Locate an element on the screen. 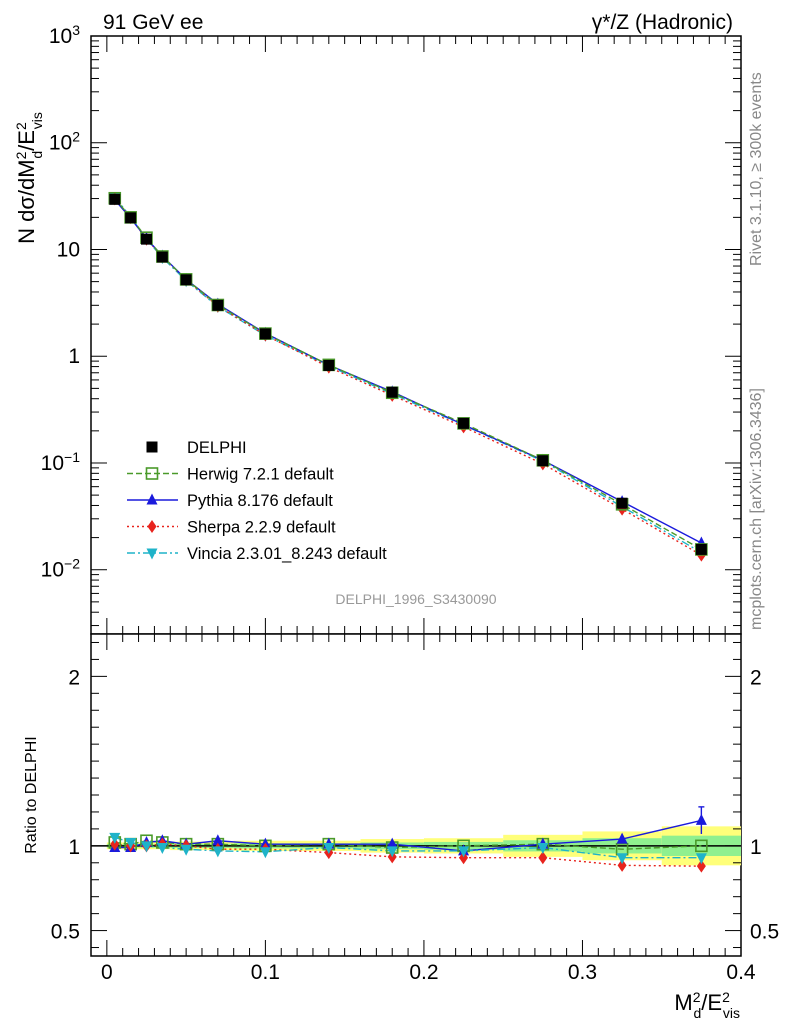 This screenshot has height=1024, width=786. ratio-y-axis-label: Ratio to DELPHI is located at coordinates (31, 794).